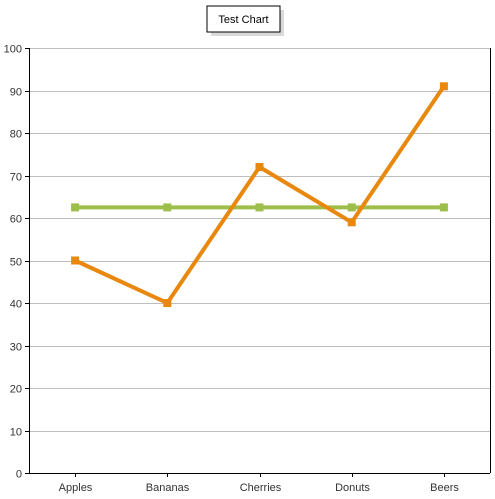 The image size is (495, 499). I want to click on y-axis-tick-labels: 0 10 20 30 40 50 60 70 80 90 100, so click(13, 262).